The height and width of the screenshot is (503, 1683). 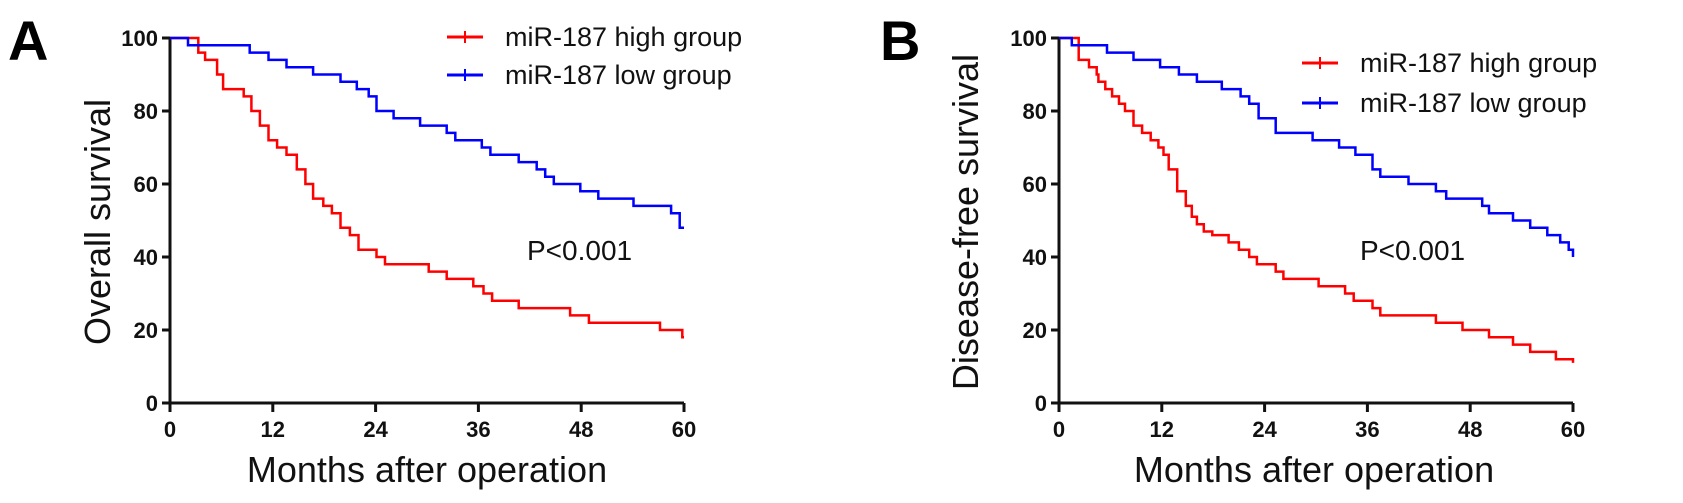 What do you see at coordinates (900, 40) in the screenshot?
I see `panel-label: B` at bounding box center [900, 40].